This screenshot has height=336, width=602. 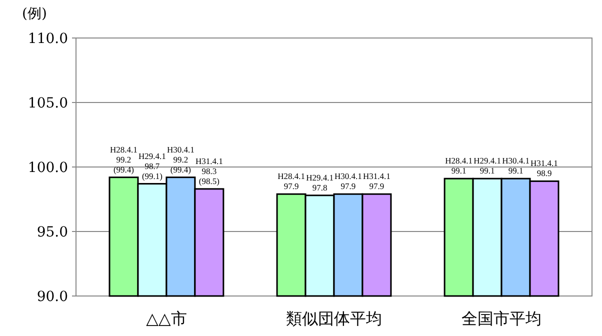 What do you see at coordinates (34, 14) in the screenshot?
I see `y-axis-title: (例)` at bounding box center [34, 14].